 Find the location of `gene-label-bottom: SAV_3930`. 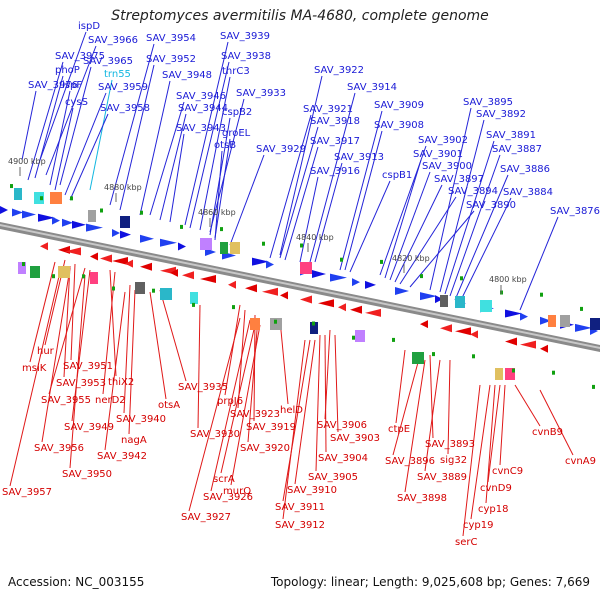

gene-label-bottom: SAV_3930 is located at coordinates (215, 434).